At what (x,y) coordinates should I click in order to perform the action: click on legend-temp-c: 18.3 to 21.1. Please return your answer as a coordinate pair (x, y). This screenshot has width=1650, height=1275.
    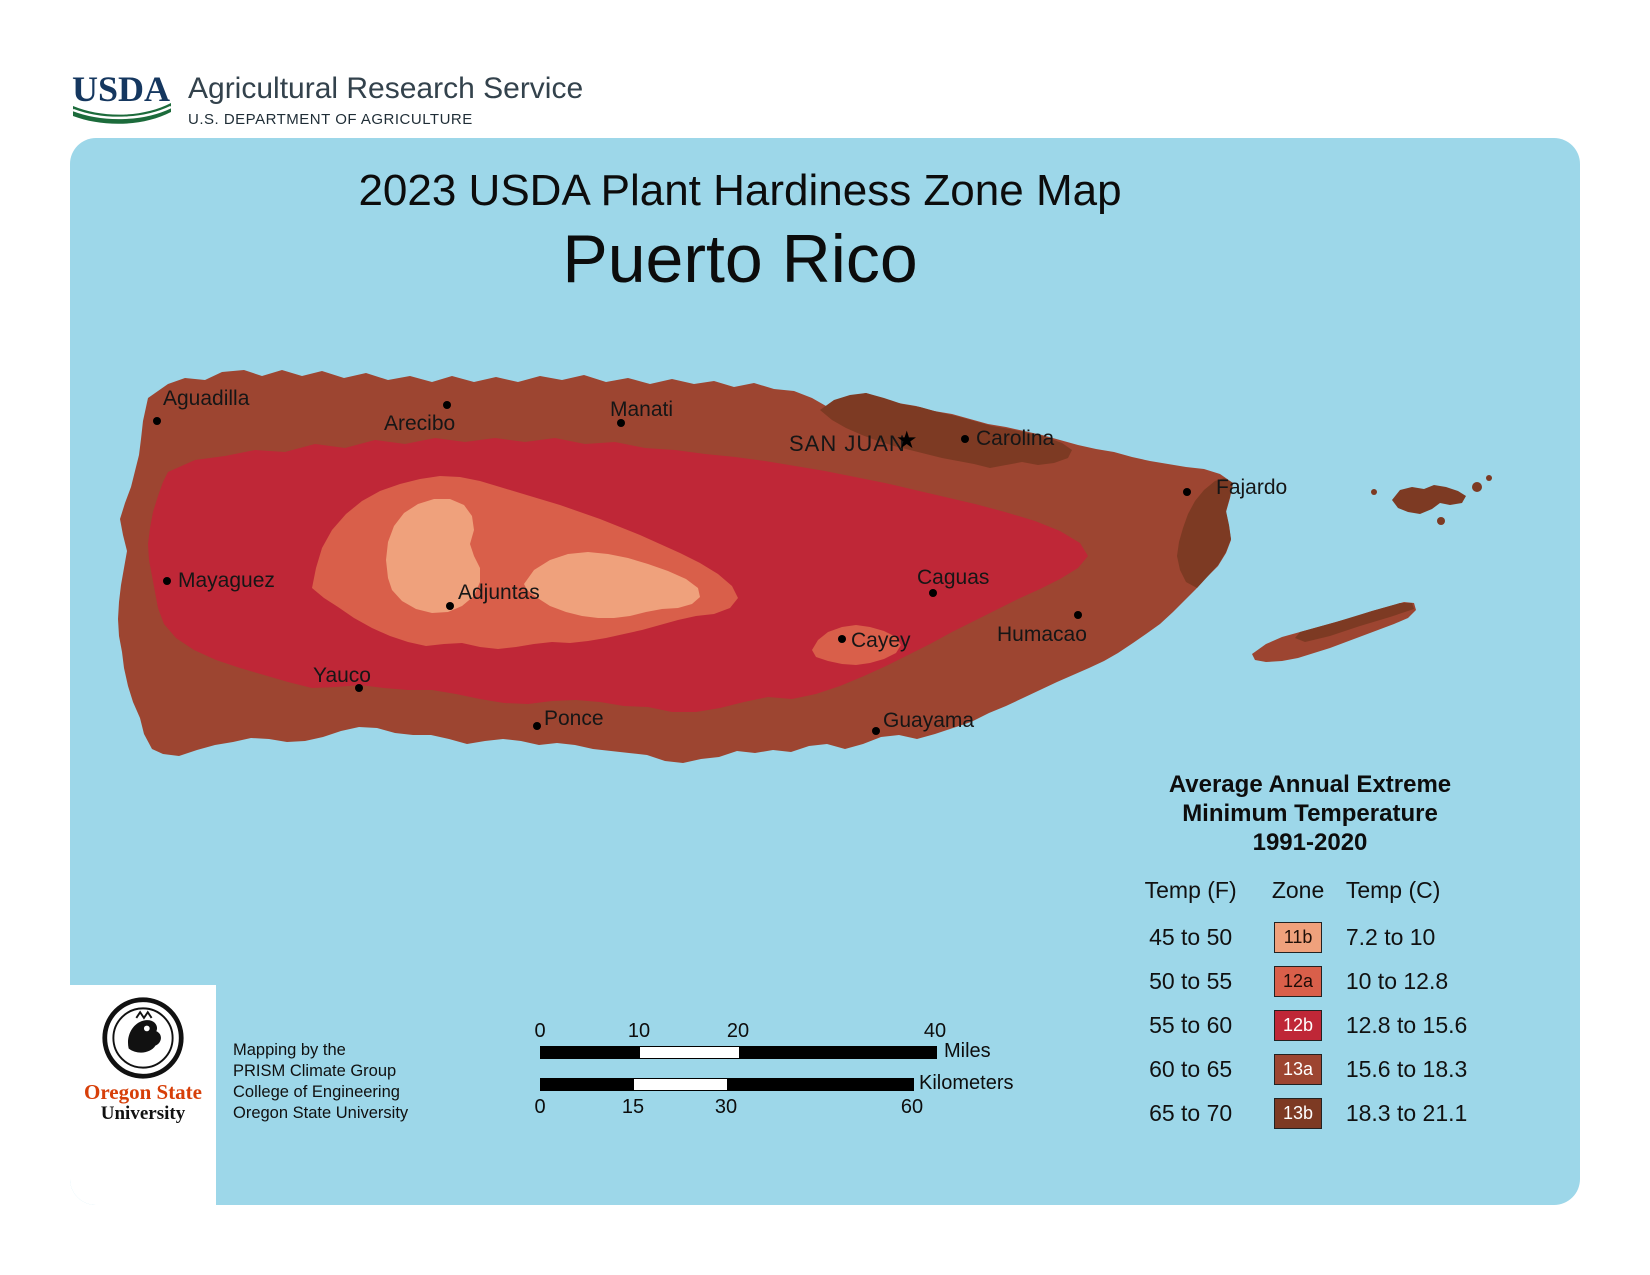
    Looking at the image, I should click on (1406, 1112).